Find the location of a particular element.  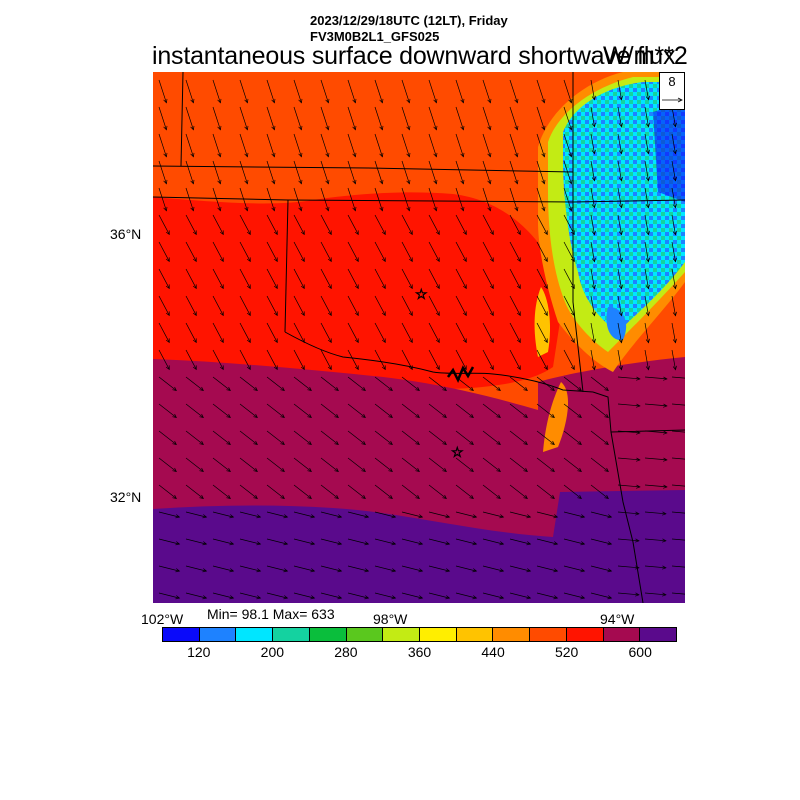

colorbar is located at coordinates (419, 634).